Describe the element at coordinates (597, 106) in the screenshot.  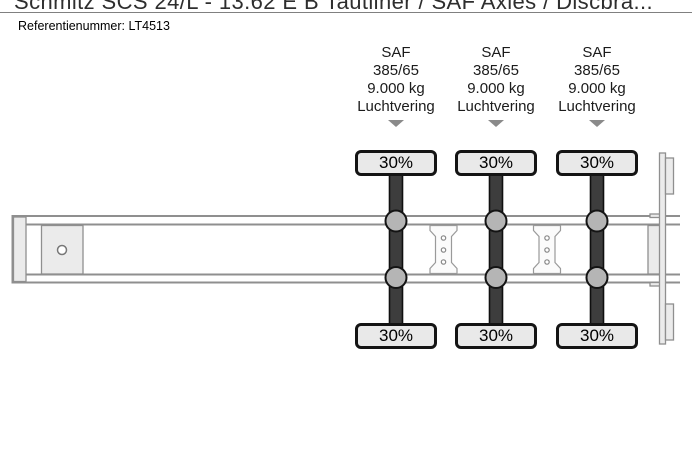
I see `axle-3-suspension: Luchtvering` at that location.